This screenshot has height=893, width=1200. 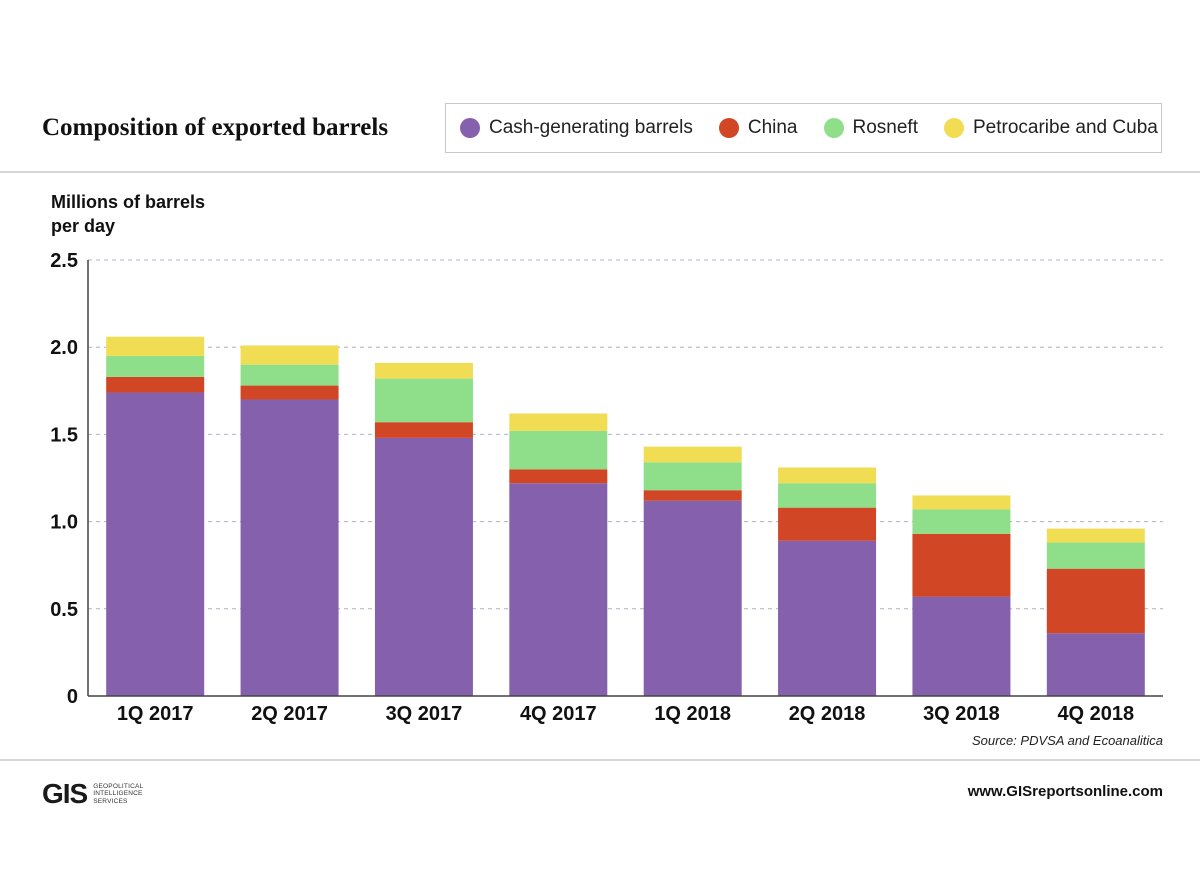 I want to click on gis-logo-mark: GIS, so click(x=65, y=793).